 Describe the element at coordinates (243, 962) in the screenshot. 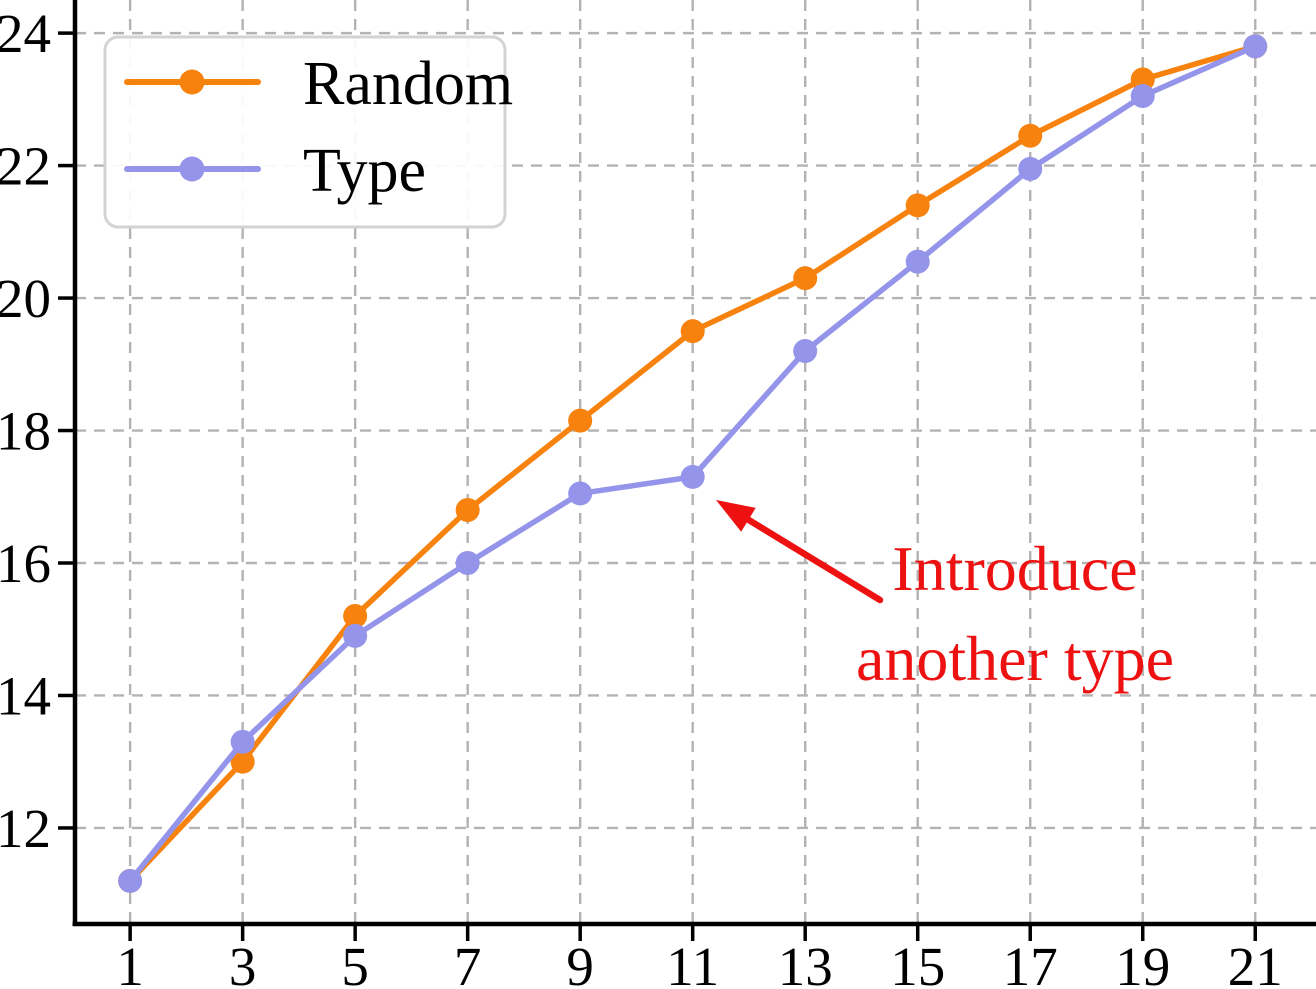

I see `x-tick-label: 3` at that location.